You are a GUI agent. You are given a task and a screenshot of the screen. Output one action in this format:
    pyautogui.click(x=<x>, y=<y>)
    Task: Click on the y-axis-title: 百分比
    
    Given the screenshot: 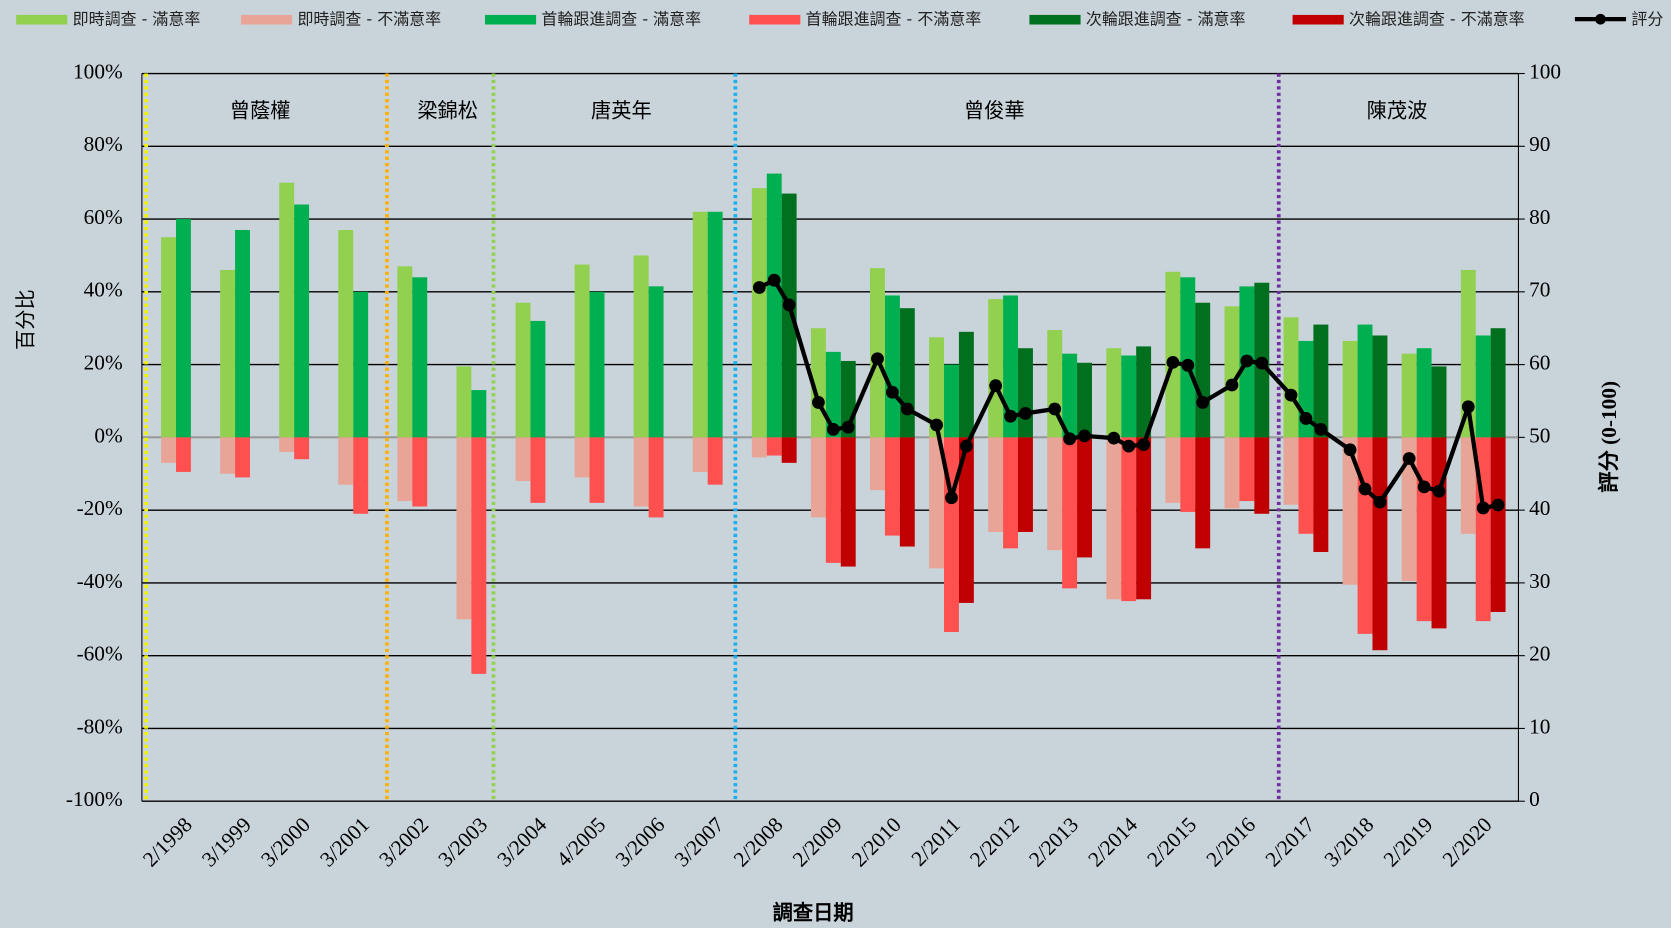 What is the action you would take?
    pyautogui.click(x=25, y=319)
    